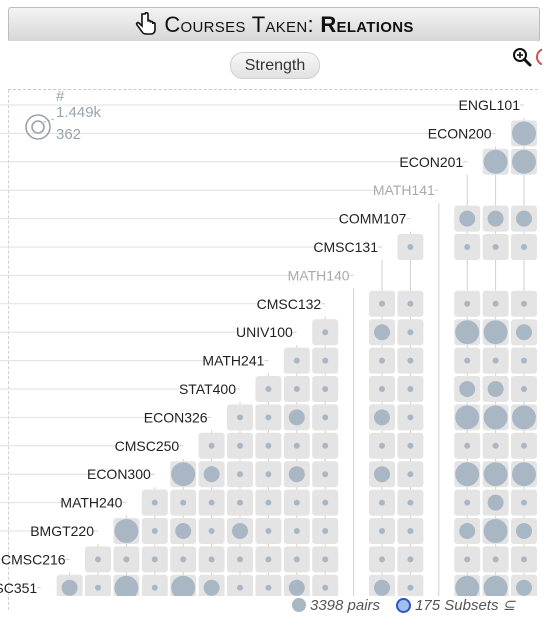 This screenshot has width=546, height=620. Describe the element at coordinates (62, 531) in the screenshot. I see `course-label: BMGT220` at that location.